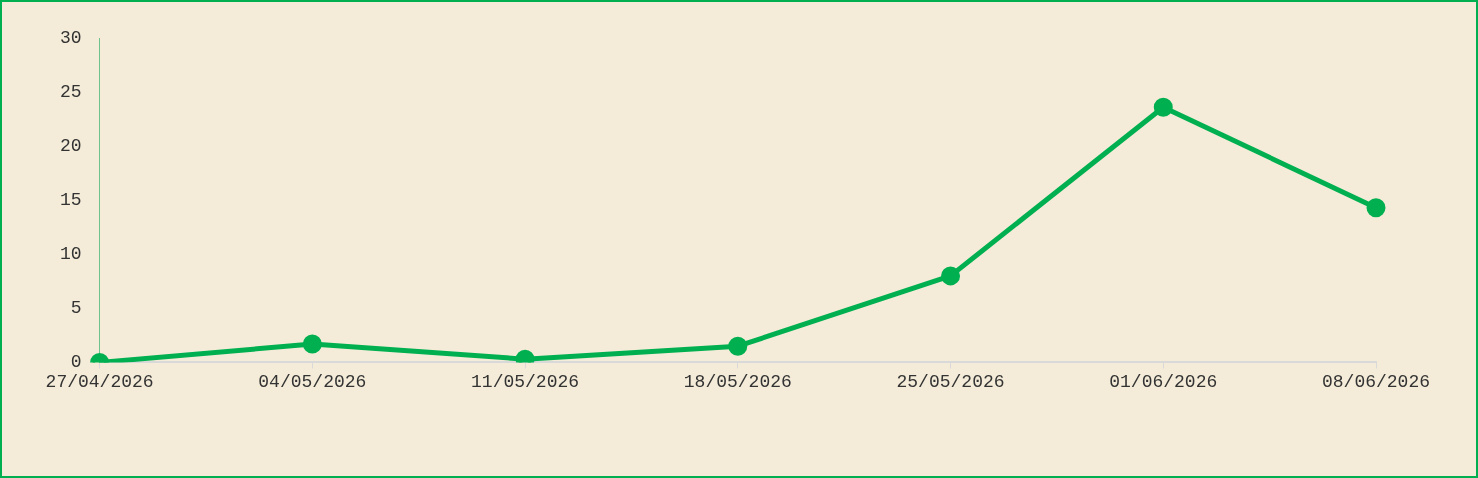 Image resolution: width=1478 pixels, height=478 pixels. I want to click on x-tick-label: 18/05/2026, so click(737, 381).